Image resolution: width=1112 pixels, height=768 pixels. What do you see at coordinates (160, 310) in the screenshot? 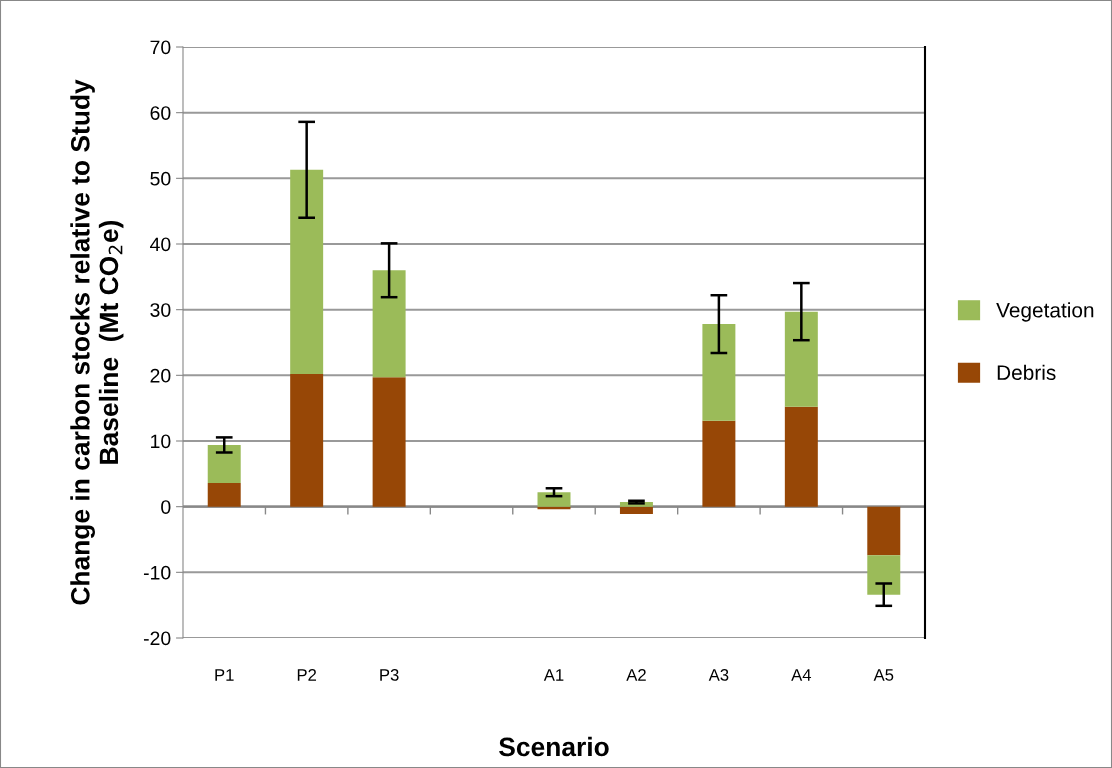
I see `y-tick-label: 30` at bounding box center [160, 310].